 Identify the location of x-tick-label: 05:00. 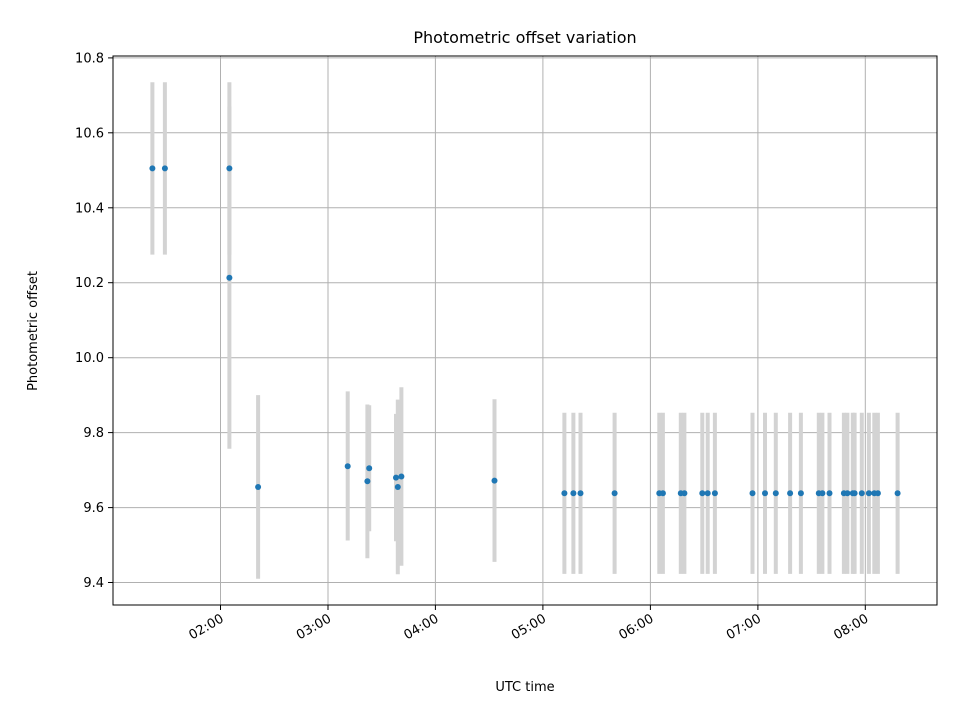
(529, 627).